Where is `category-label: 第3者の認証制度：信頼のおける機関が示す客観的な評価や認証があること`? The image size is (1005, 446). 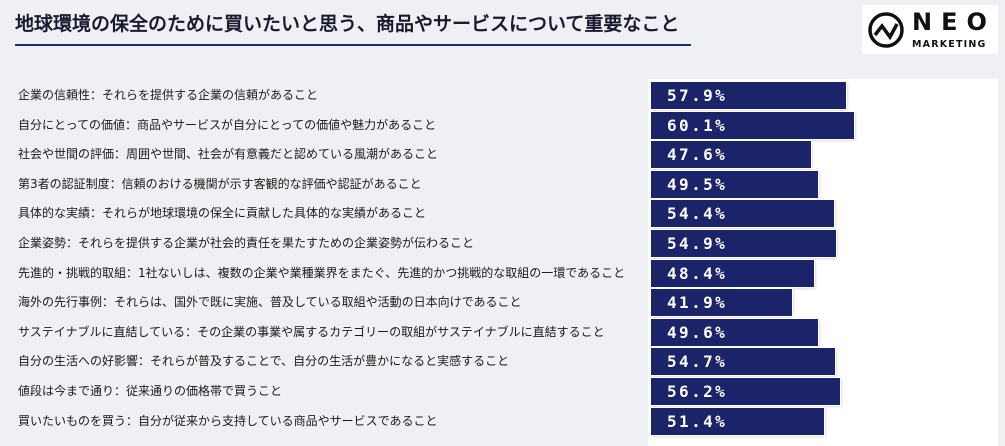
category-label: 第3者の認証制度：信頼のおける機関が示す客観的な評価や認証があること is located at coordinates (220, 183).